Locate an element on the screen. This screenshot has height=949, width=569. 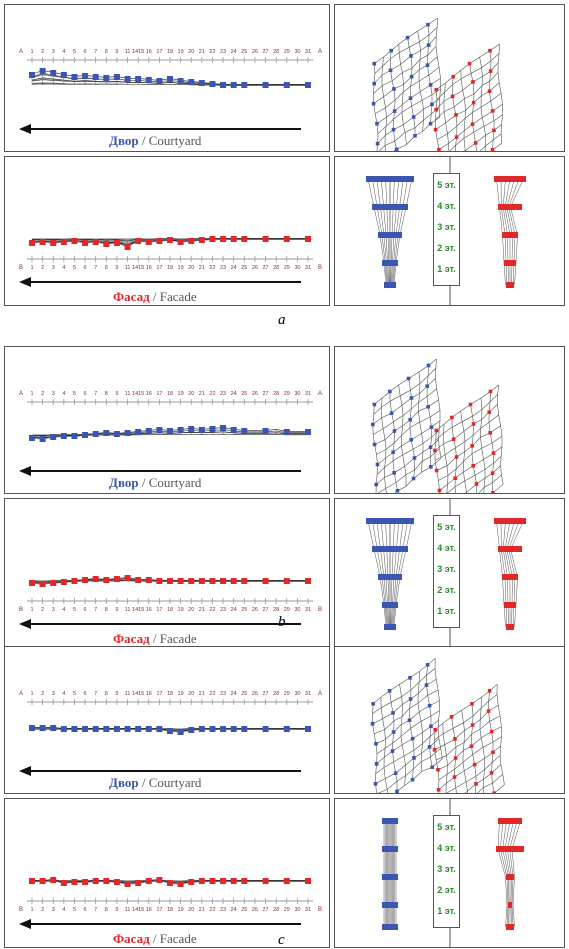
row-letter-text: b is located at coordinates (282, 622).